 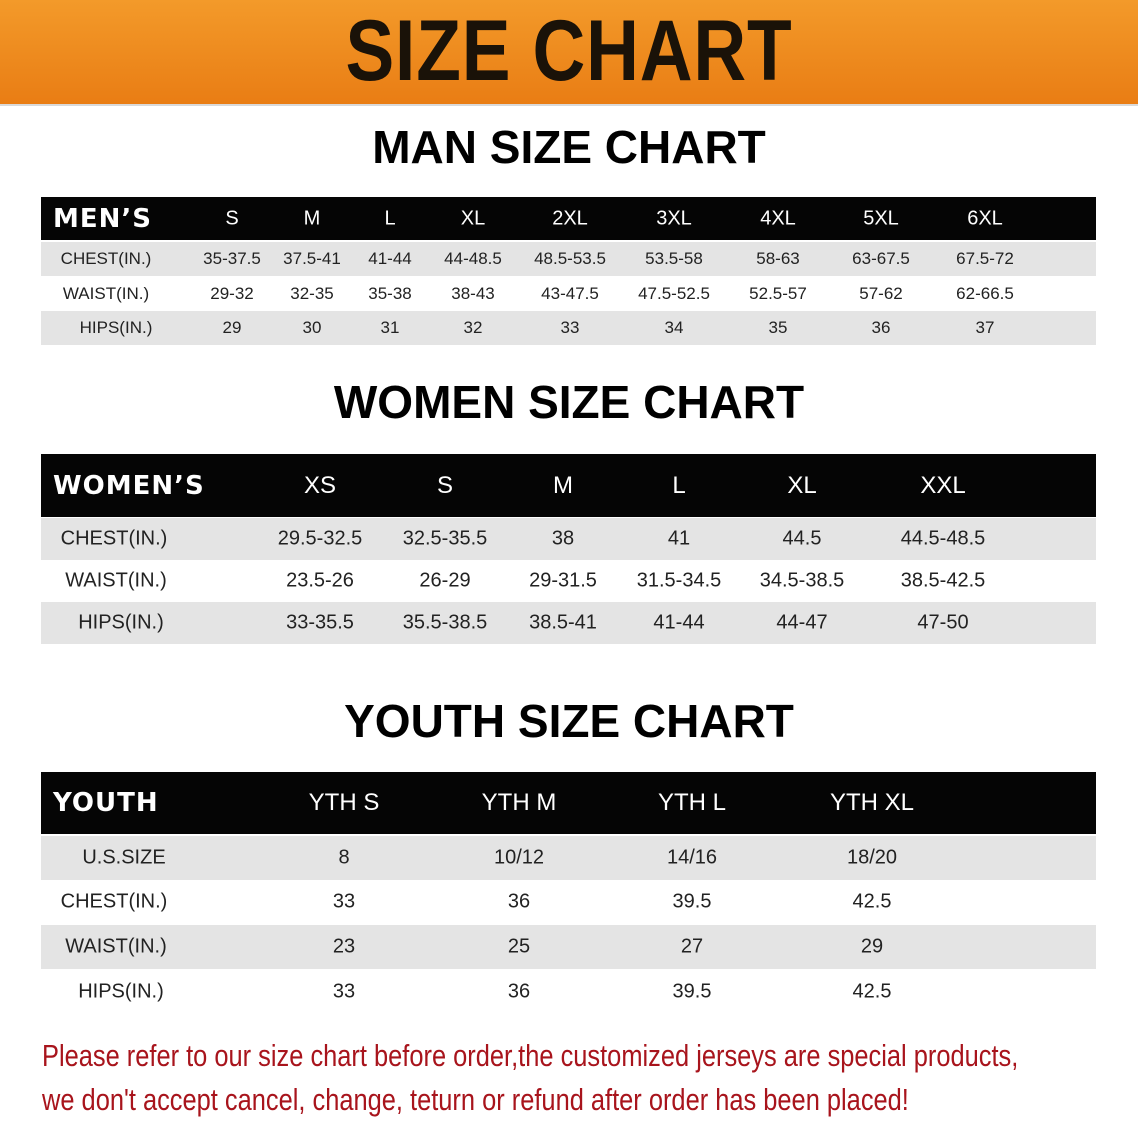 I want to click on banner-title: SIZE CHART, so click(x=569, y=51).